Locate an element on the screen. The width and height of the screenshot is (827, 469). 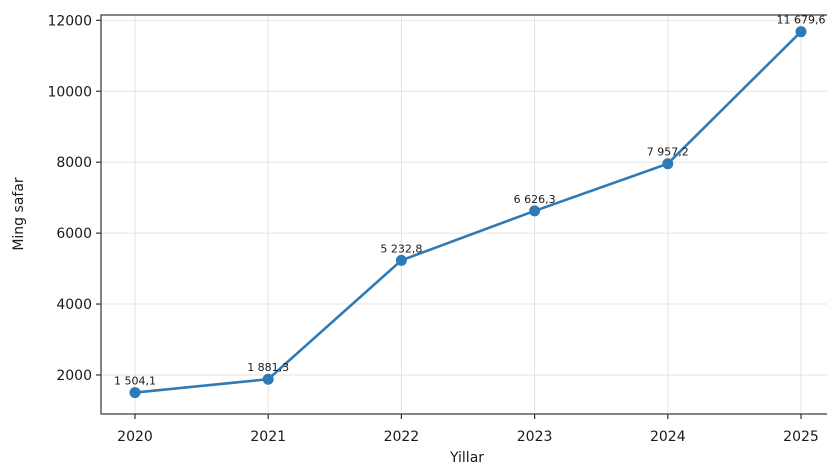
x-tick-label: 2023 is located at coordinates (535, 437).